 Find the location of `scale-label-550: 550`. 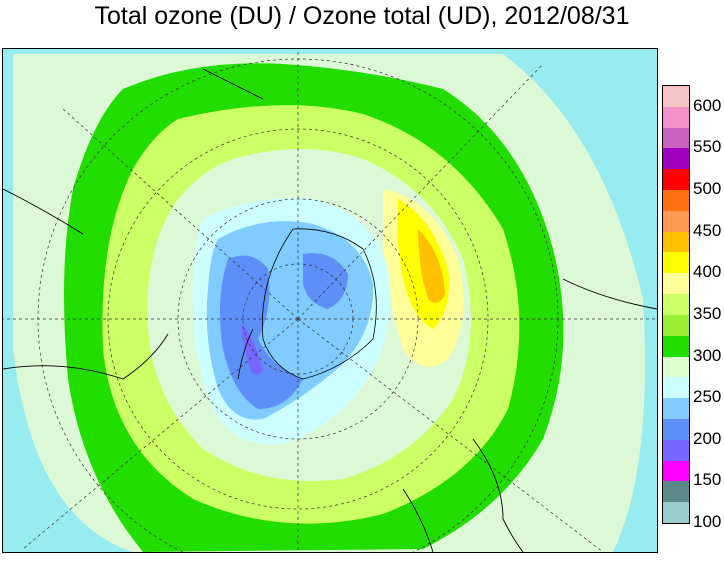

scale-label-550: 550 is located at coordinates (707, 147).